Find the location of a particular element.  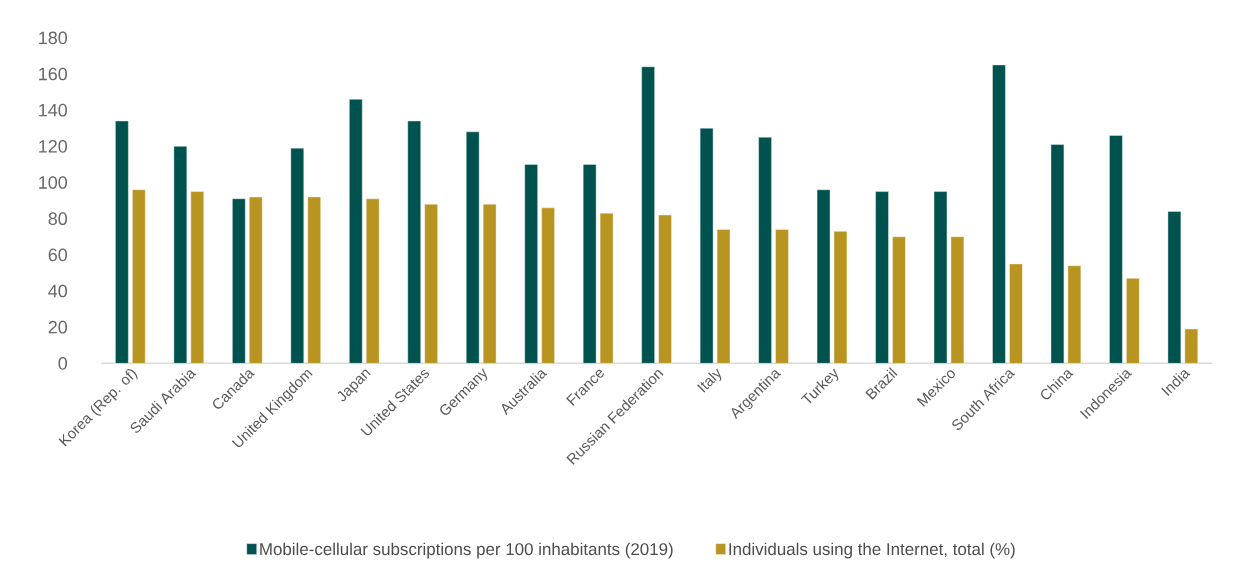

y-tick-label: 80 is located at coordinates (58, 218).